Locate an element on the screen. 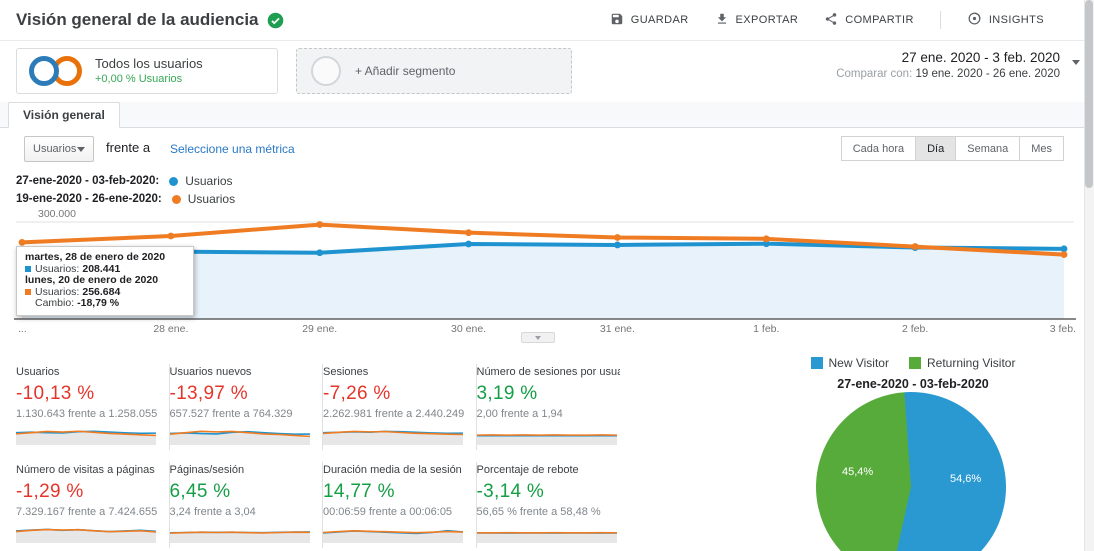  svg-text: 1 feb. is located at coordinates (766, 329).